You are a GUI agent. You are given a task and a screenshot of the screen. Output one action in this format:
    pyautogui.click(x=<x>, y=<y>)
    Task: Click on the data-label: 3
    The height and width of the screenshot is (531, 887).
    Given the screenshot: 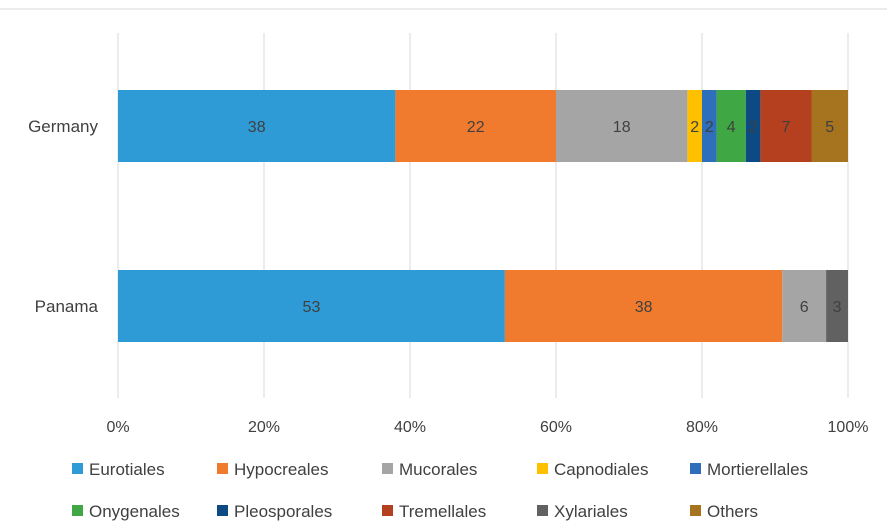 What is the action you would take?
    pyautogui.click(x=837, y=307)
    